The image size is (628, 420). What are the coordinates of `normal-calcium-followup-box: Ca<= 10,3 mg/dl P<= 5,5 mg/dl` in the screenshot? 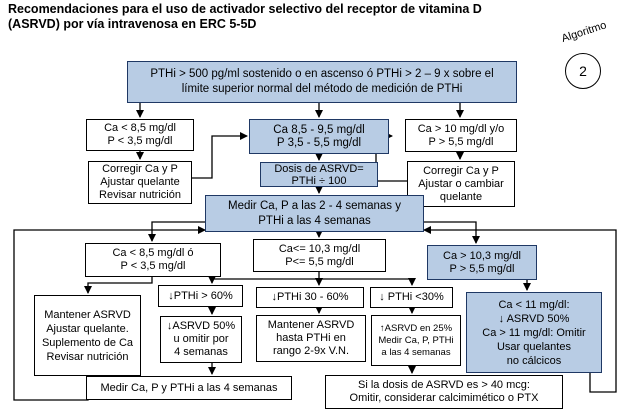 It's located at (319, 255).